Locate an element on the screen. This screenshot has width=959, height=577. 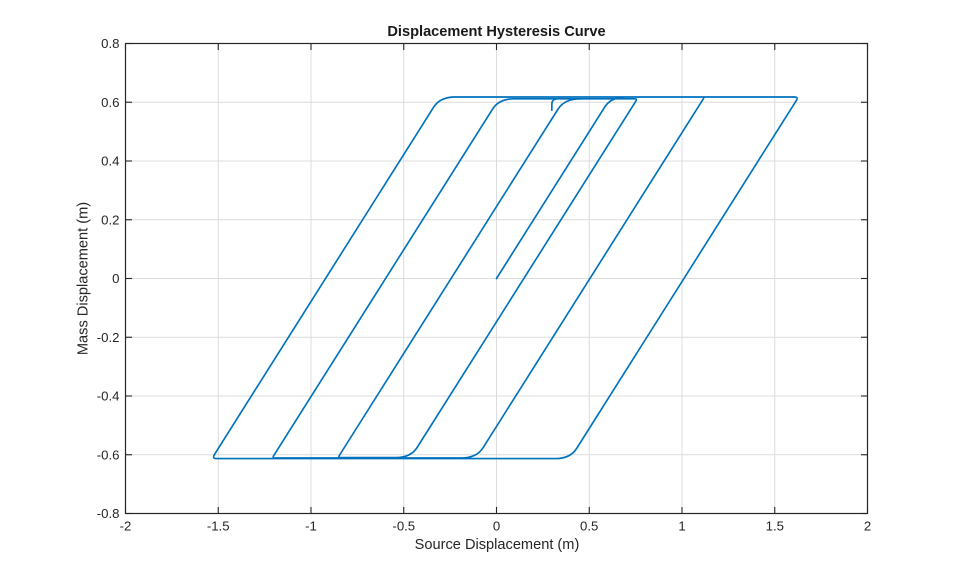
svg-text: -0.6 is located at coordinates (108, 454).